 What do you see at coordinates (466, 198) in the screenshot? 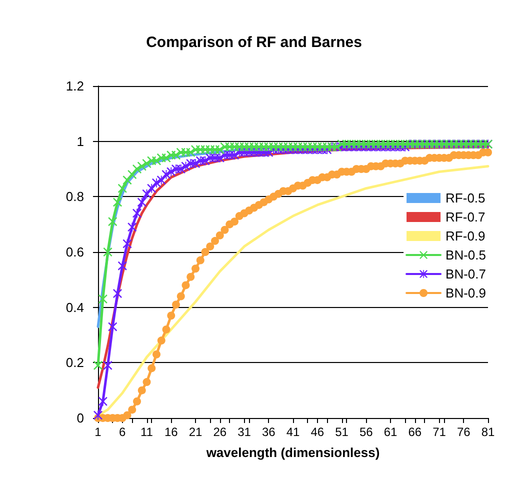
I see `legend-label: RF-0.5` at bounding box center [466, 198].